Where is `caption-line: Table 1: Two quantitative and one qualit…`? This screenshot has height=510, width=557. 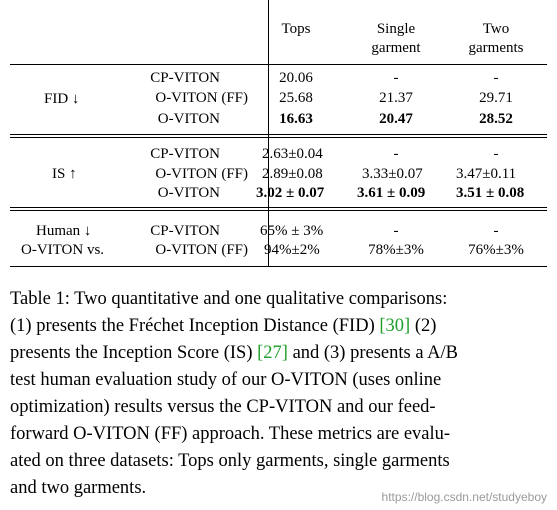 caption-line: Table 1: Two quantitative and one qualit… is located at coordinates (229, 299).